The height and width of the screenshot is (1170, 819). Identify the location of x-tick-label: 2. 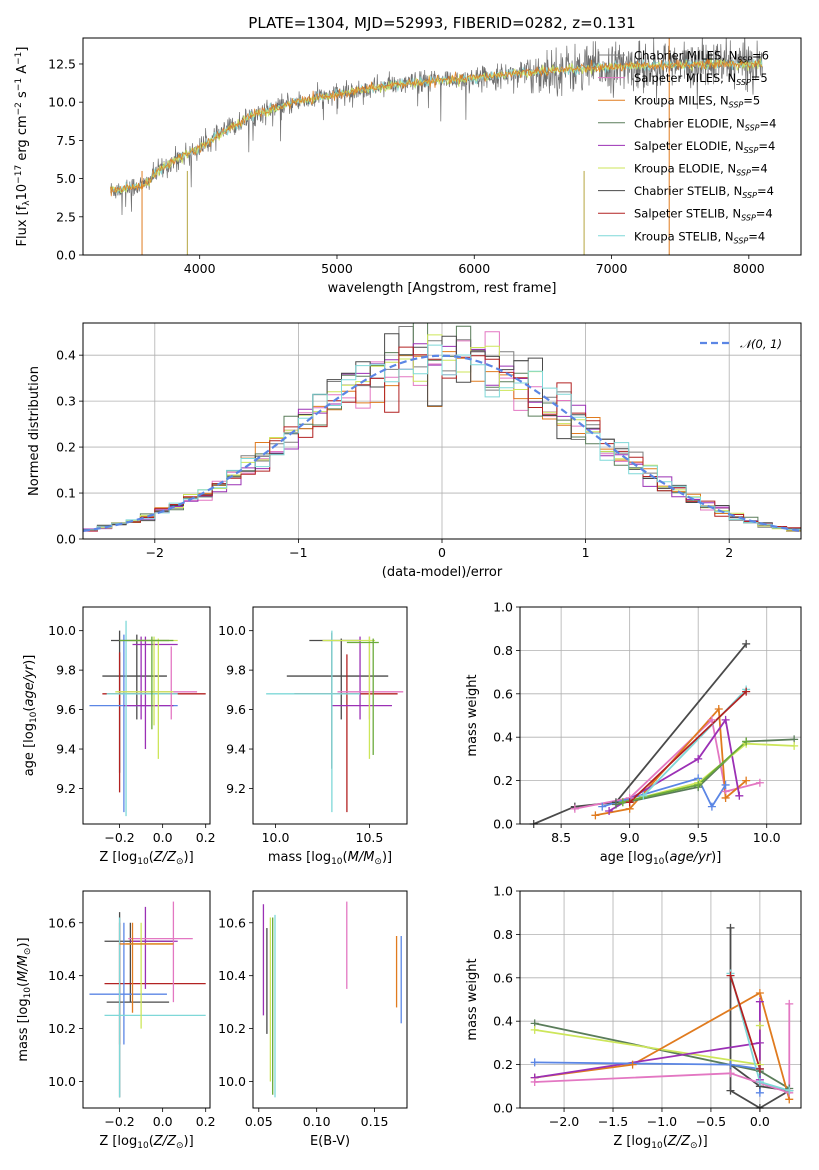
(729, 552).